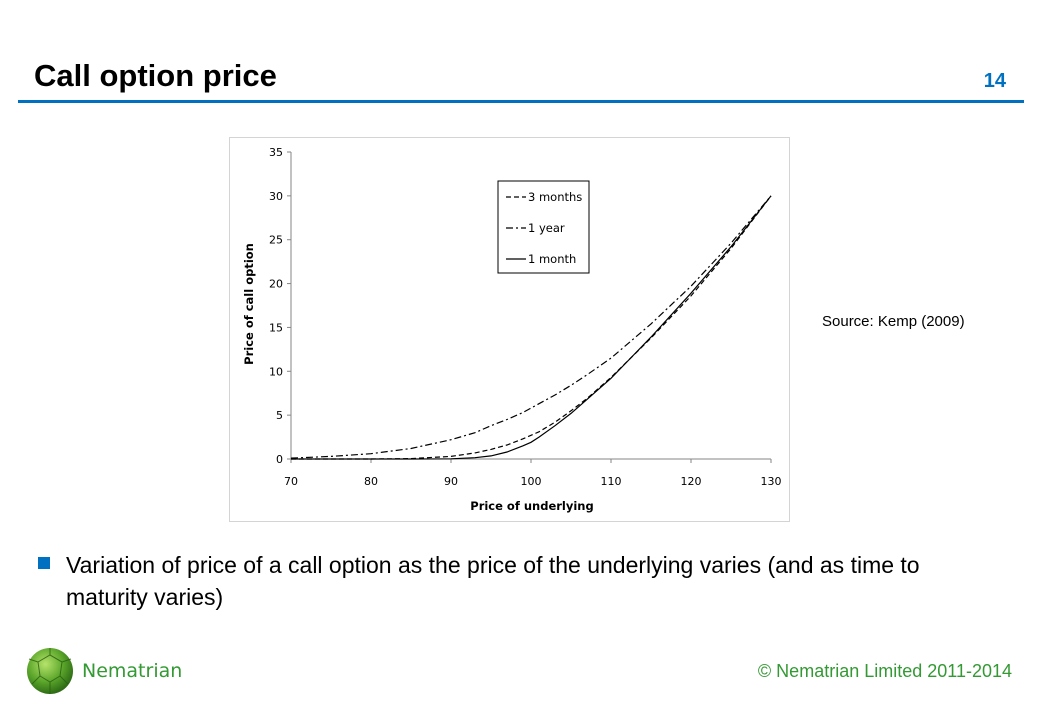 The height and width of the screenshot is (720, 1040). I want to click on footer-brand: Nematrian, so click(132, 671).